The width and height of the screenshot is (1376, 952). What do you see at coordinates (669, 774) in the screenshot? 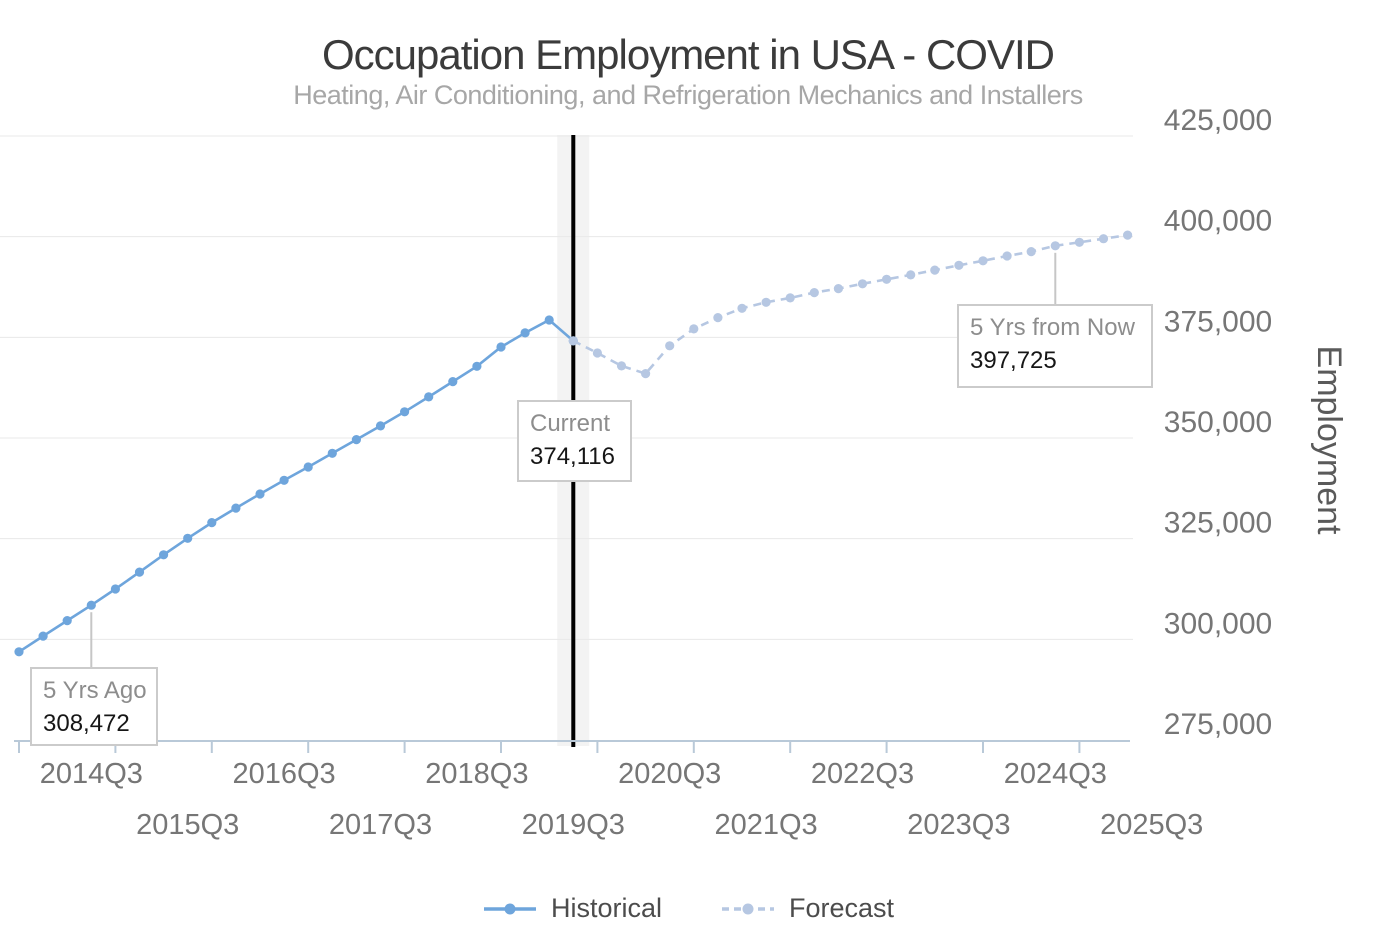
I see `x-tick-label: 2020Q3` at bounding box center [669, 774].